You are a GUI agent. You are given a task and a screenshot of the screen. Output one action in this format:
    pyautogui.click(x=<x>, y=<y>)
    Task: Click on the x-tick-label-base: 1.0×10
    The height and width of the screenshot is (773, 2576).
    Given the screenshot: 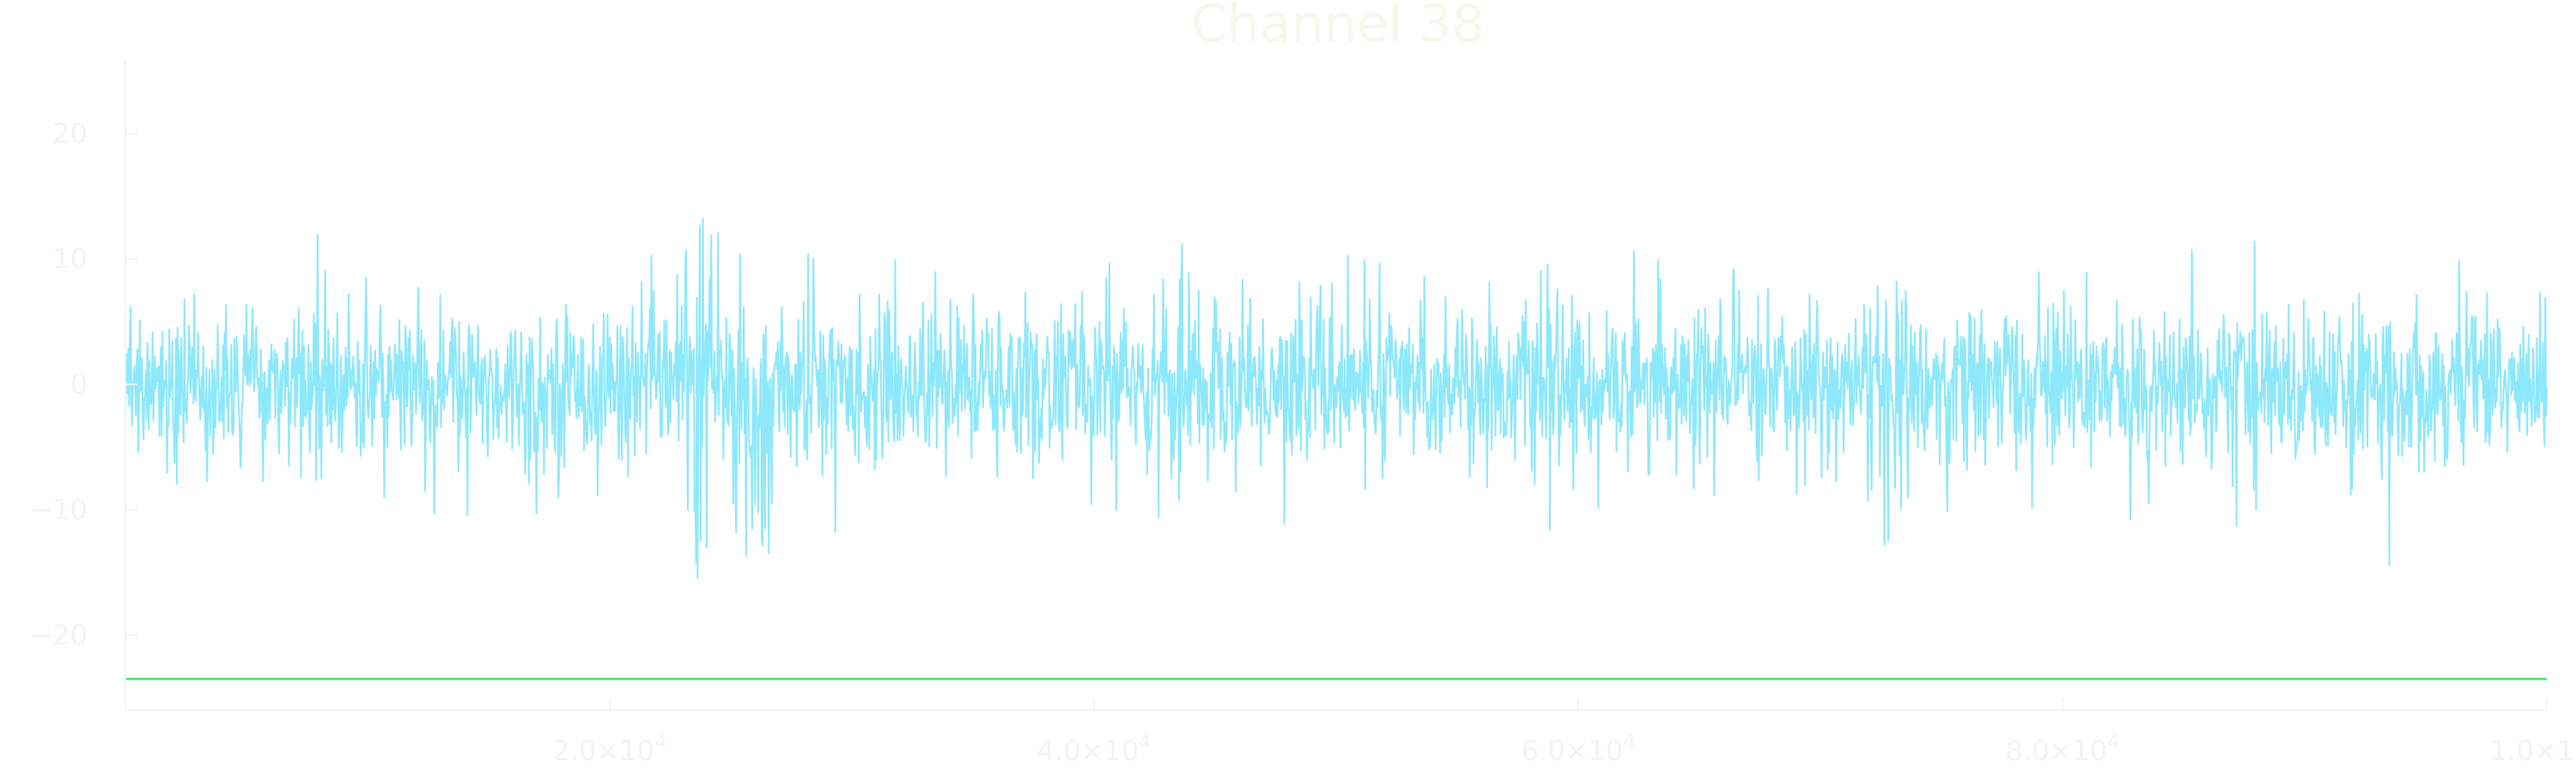 What is the action you would take?
    pyautogui.click(x=2533, y=750)
    